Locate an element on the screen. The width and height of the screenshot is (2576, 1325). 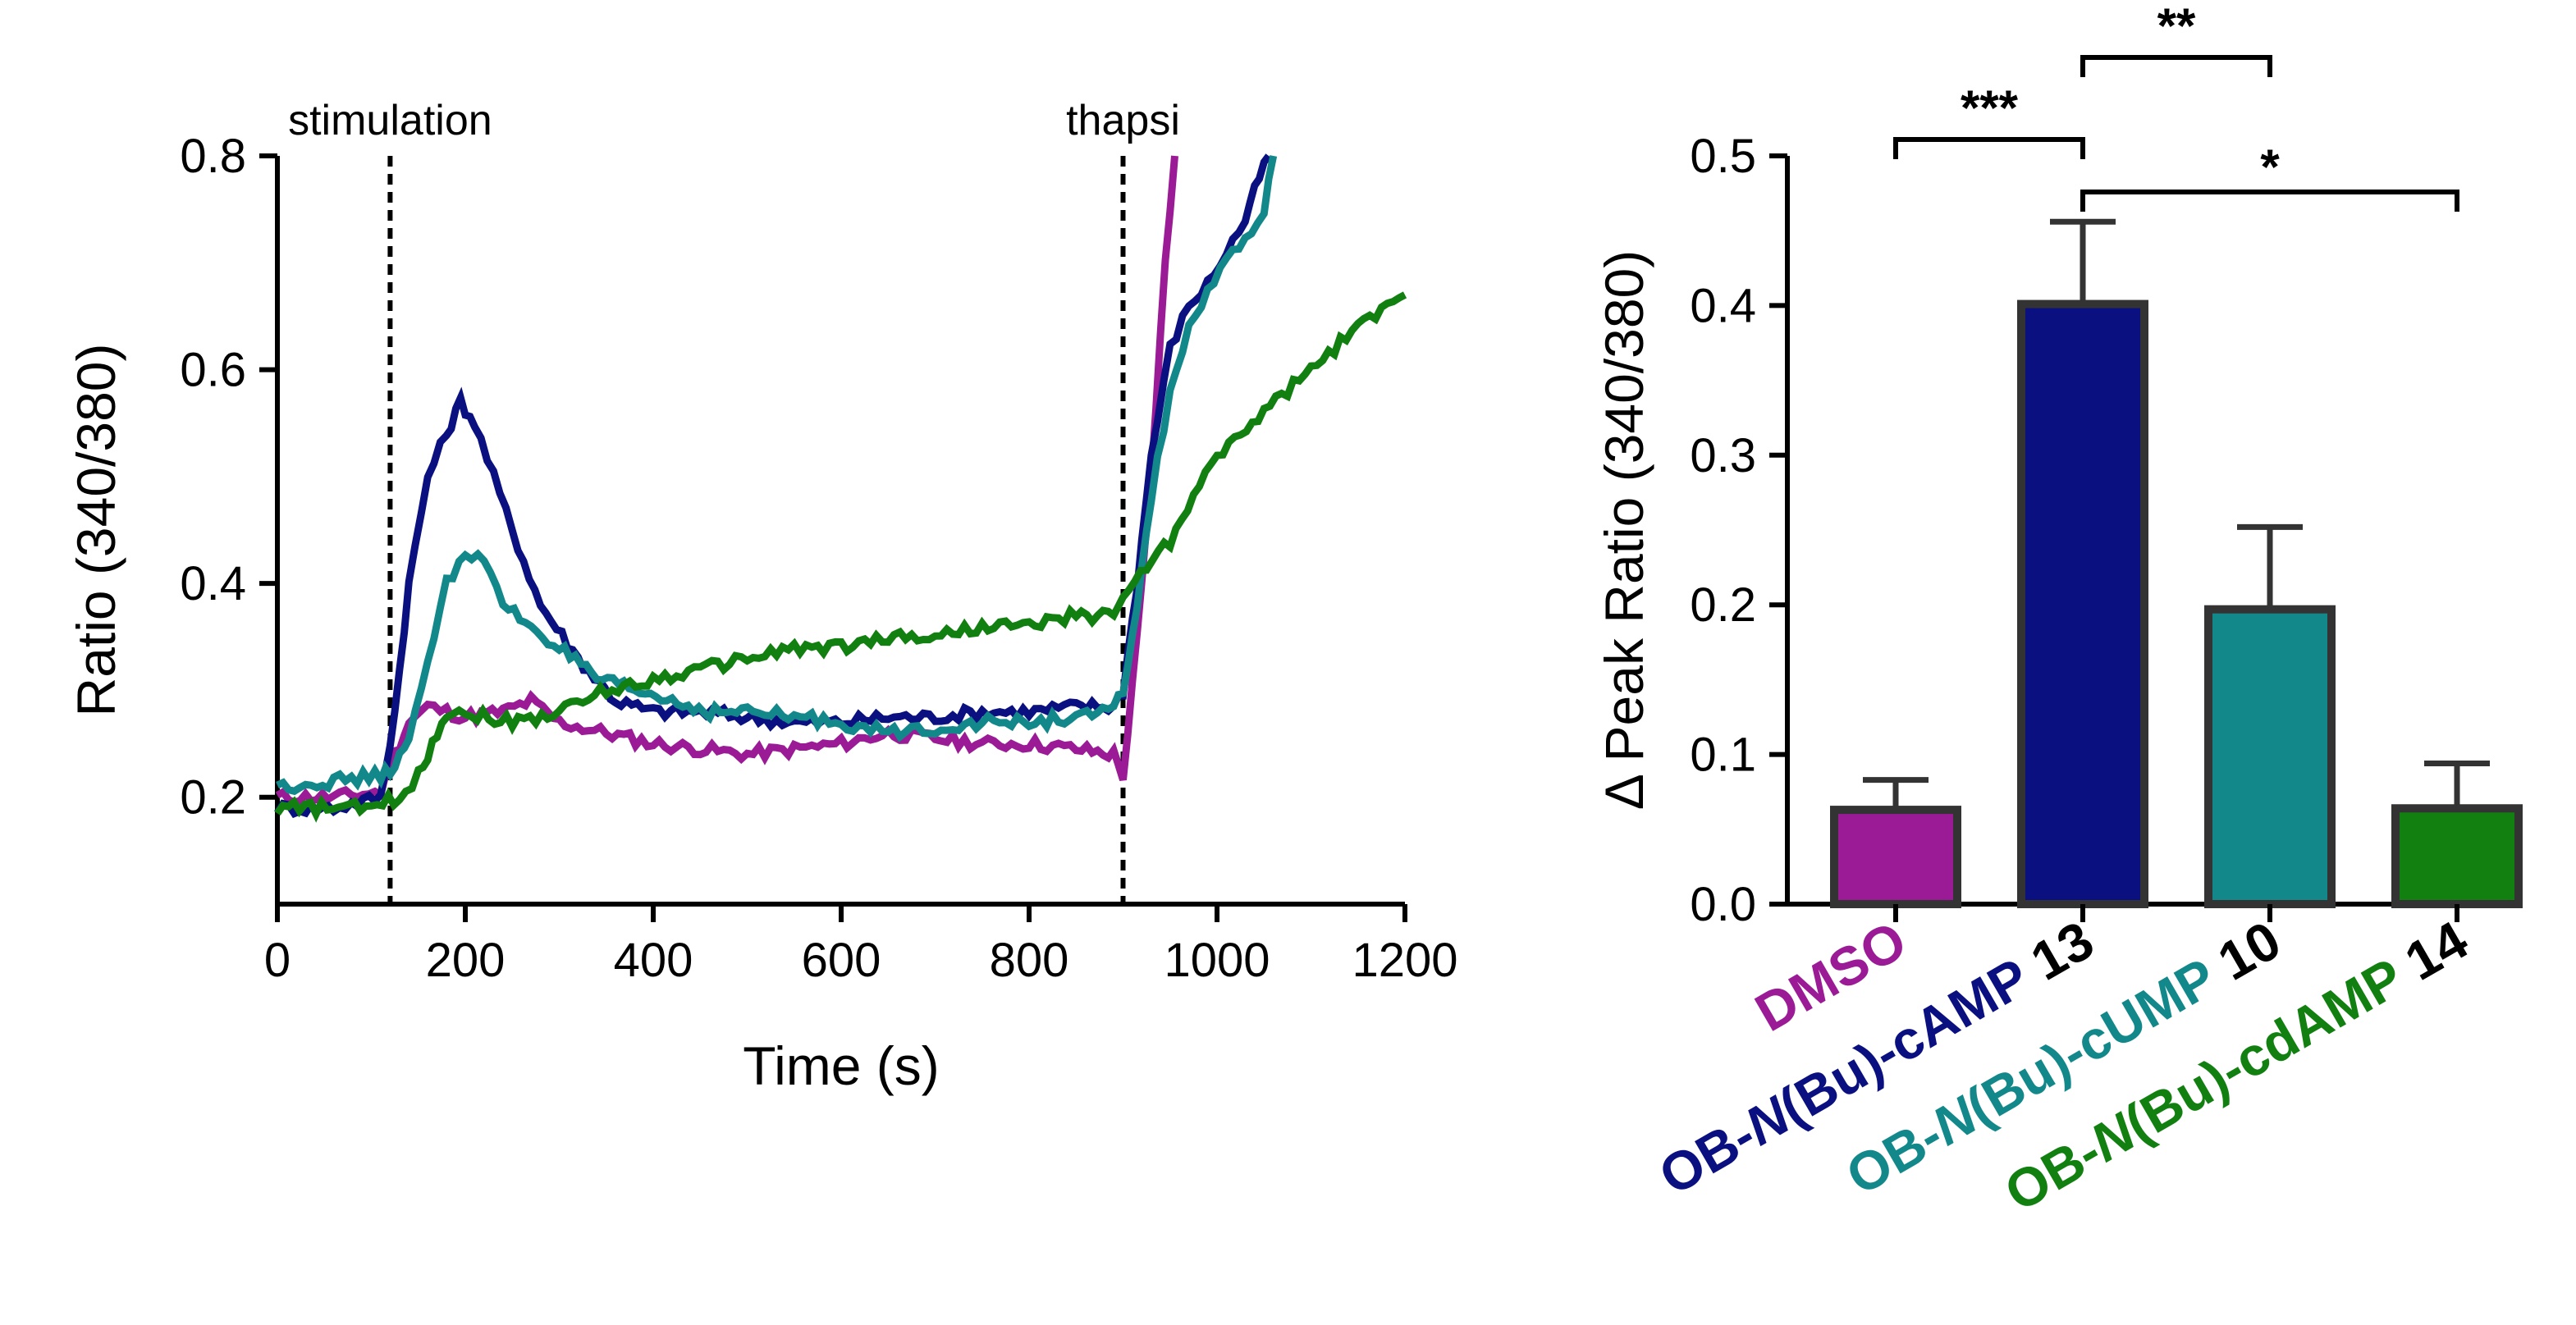
event-label: stimulation is located at coordinates (390, 121).